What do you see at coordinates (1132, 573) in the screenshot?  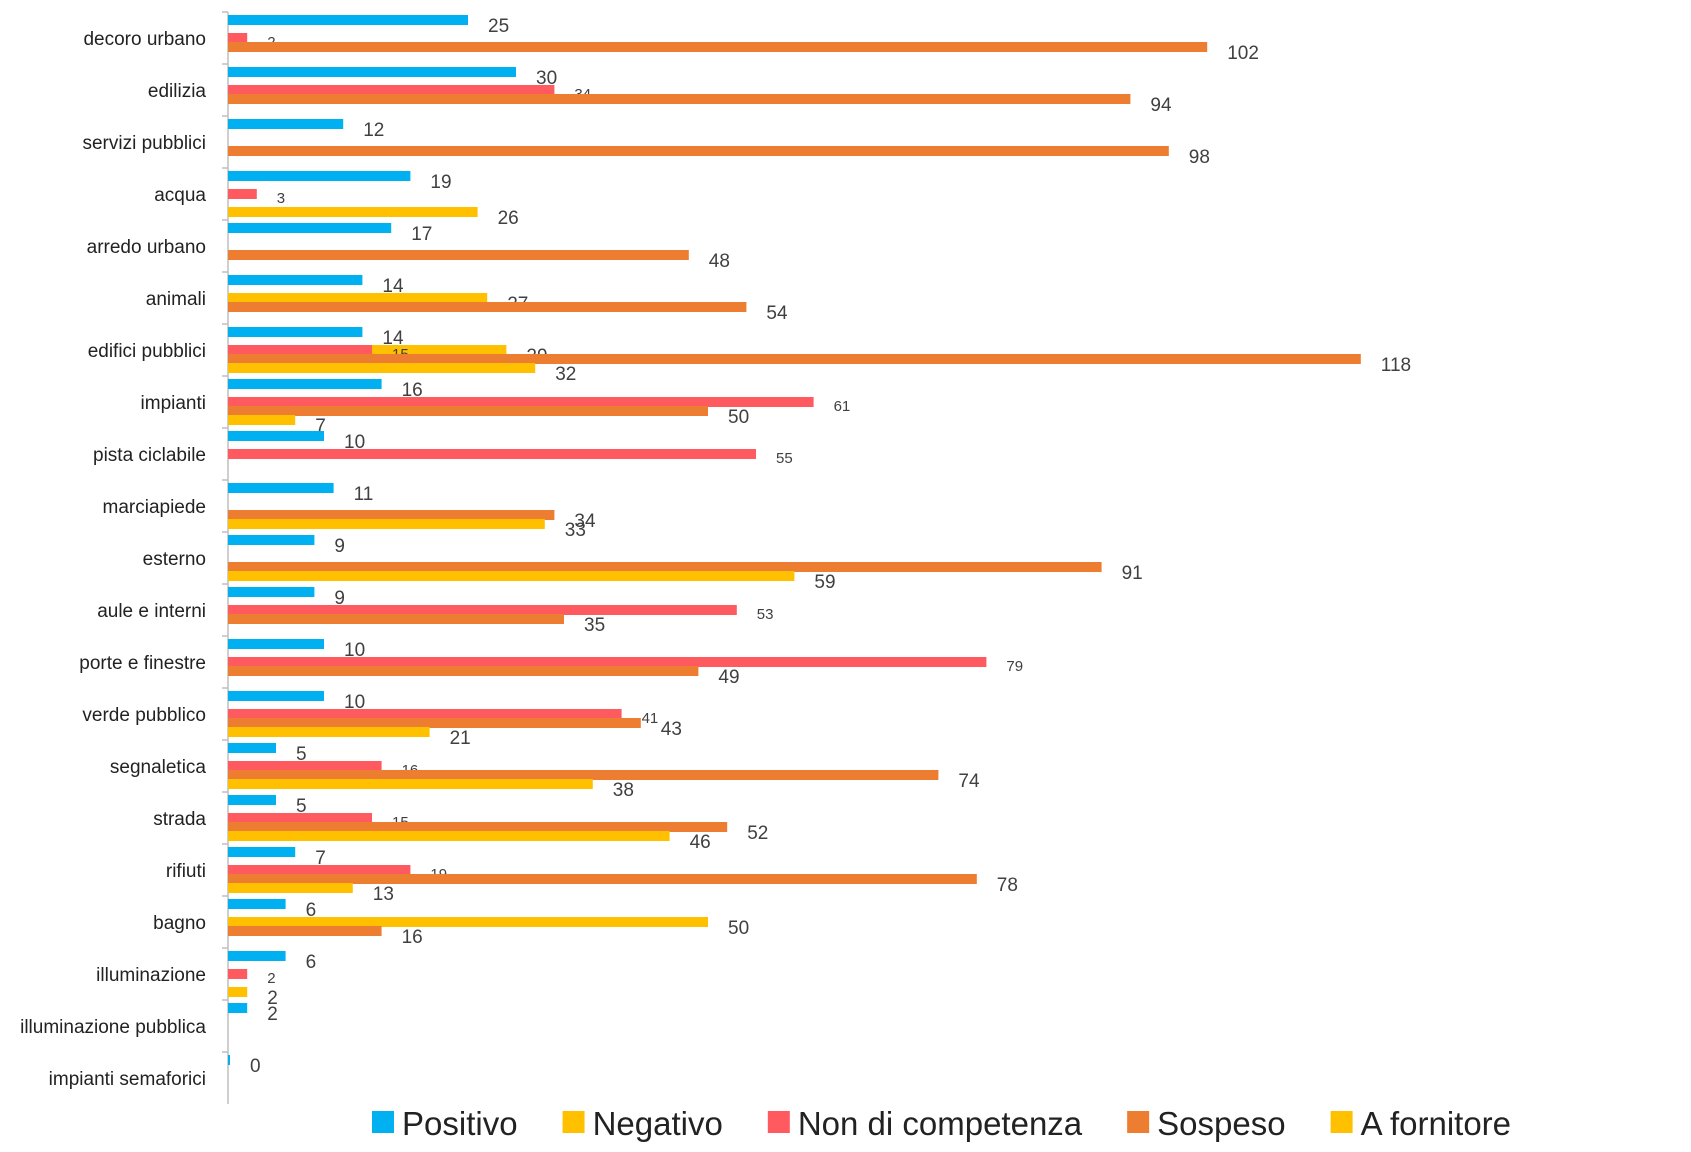 I see `data-label: 91` at bounding box center [1132, 573].